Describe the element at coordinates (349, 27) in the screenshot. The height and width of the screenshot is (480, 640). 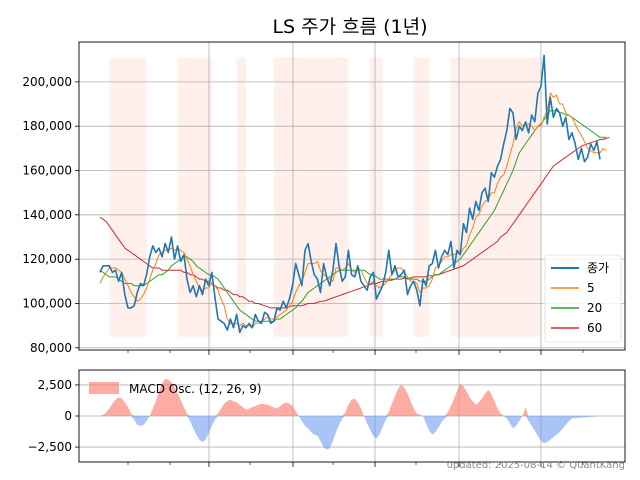
I see `chart-title: LS 주가 흐름 (1년)` at that location.